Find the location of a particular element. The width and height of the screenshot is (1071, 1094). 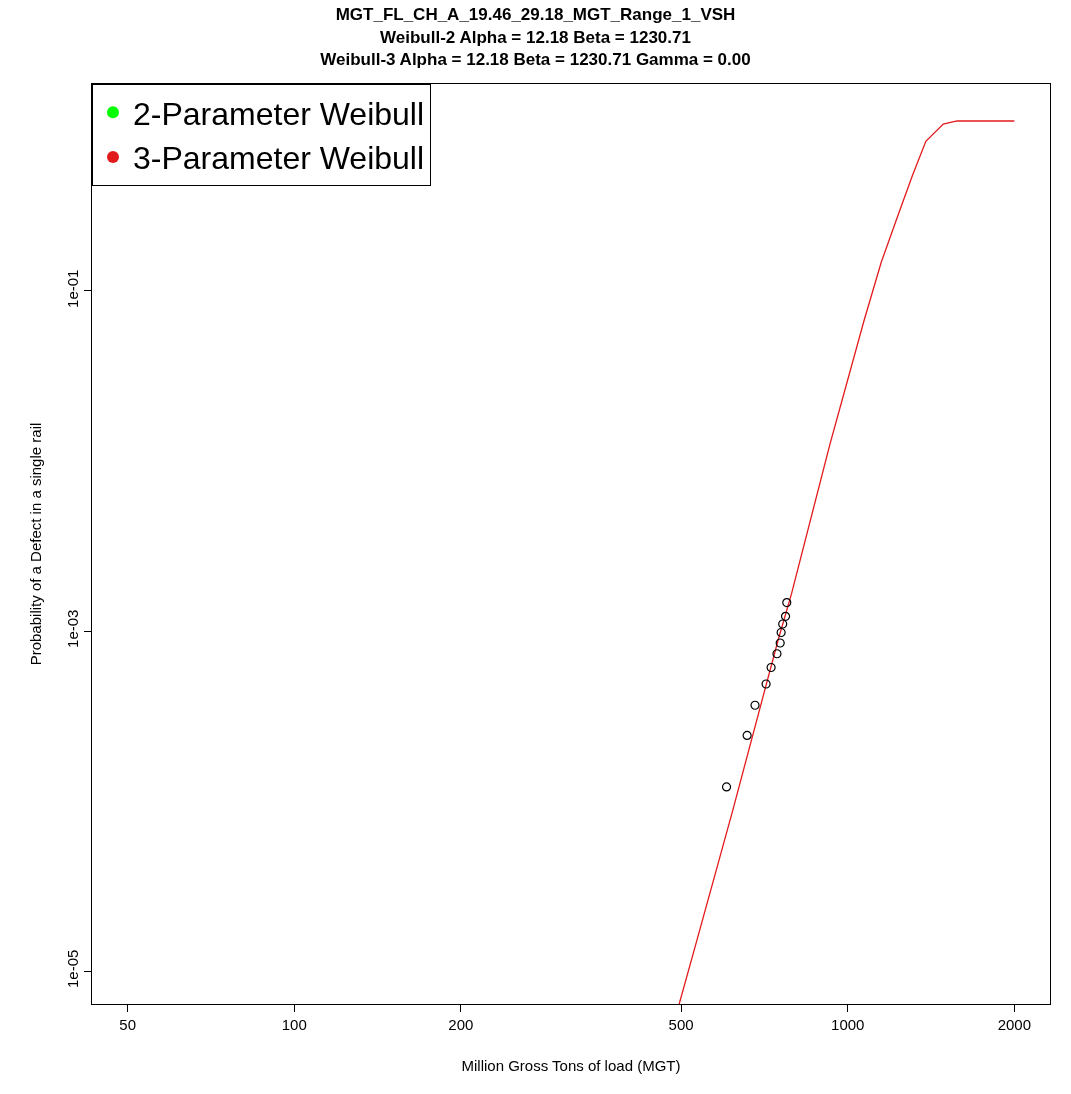

chart-subtitle: Weibull-2 Alpha = 12.18 Beta = 1230.71 Weibull-3 Alpha = 12.18 Beta = 1230.71 Gamma = 0.00 is located at coordinates (535, 48).